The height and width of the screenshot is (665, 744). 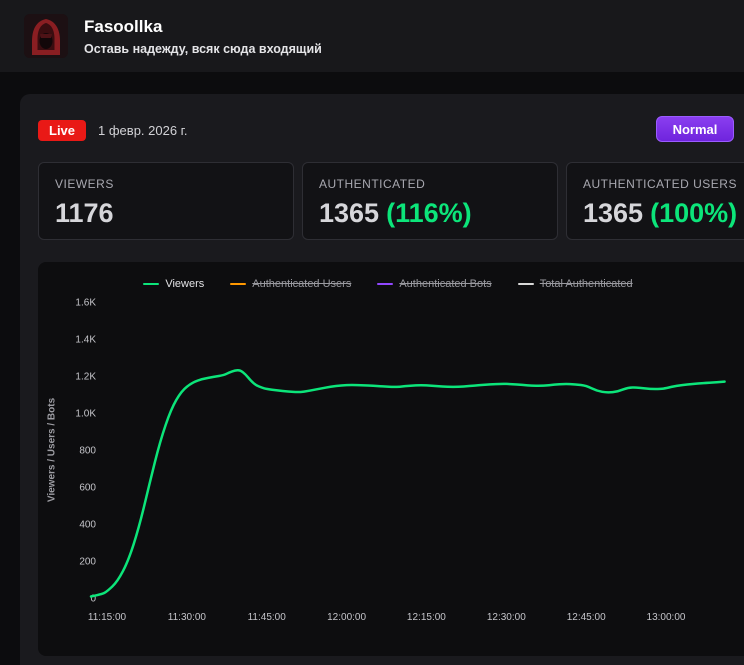 What do you see at coordinates (84, 184) in the screenshot?
I see `stat-label: VIEWERS` at bounding box center [84, 184].